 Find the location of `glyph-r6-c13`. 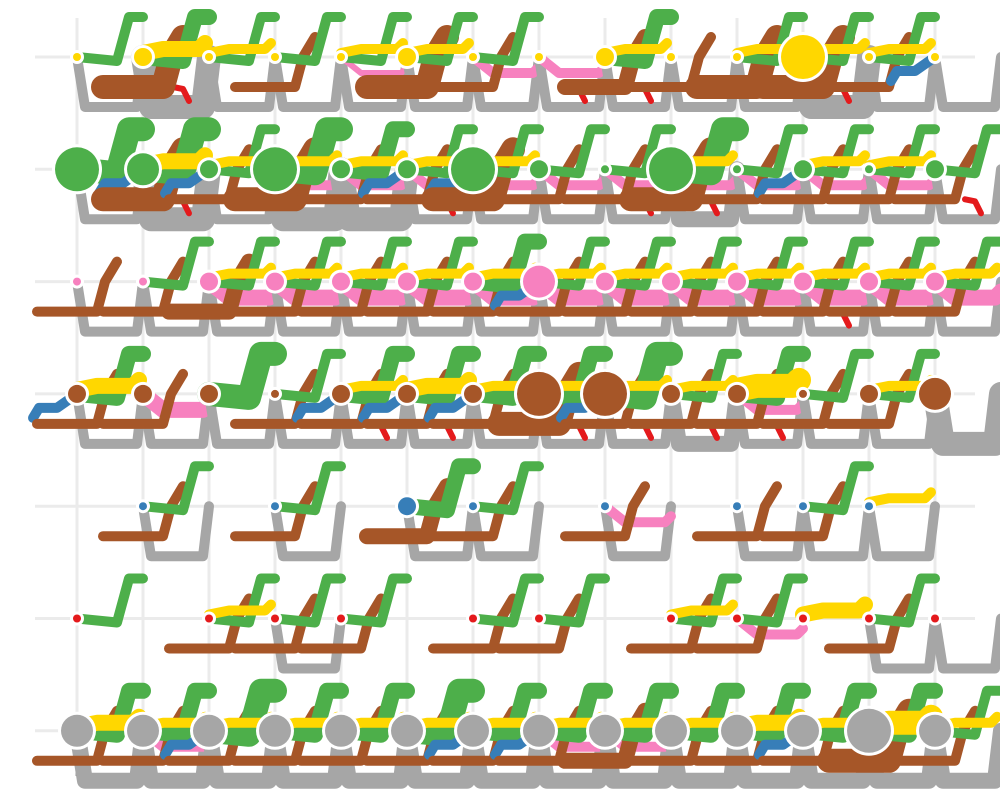

glyph-r6-c13 is located at coordinates (882, 623).